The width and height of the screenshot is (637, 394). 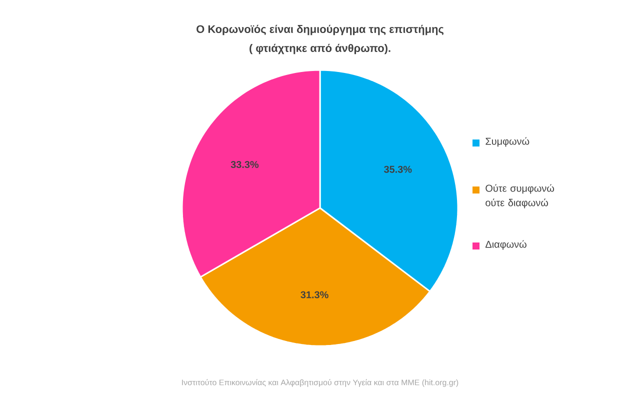 I want to click on legend-label: Διαφωνώ, so click(x=506, y=245).